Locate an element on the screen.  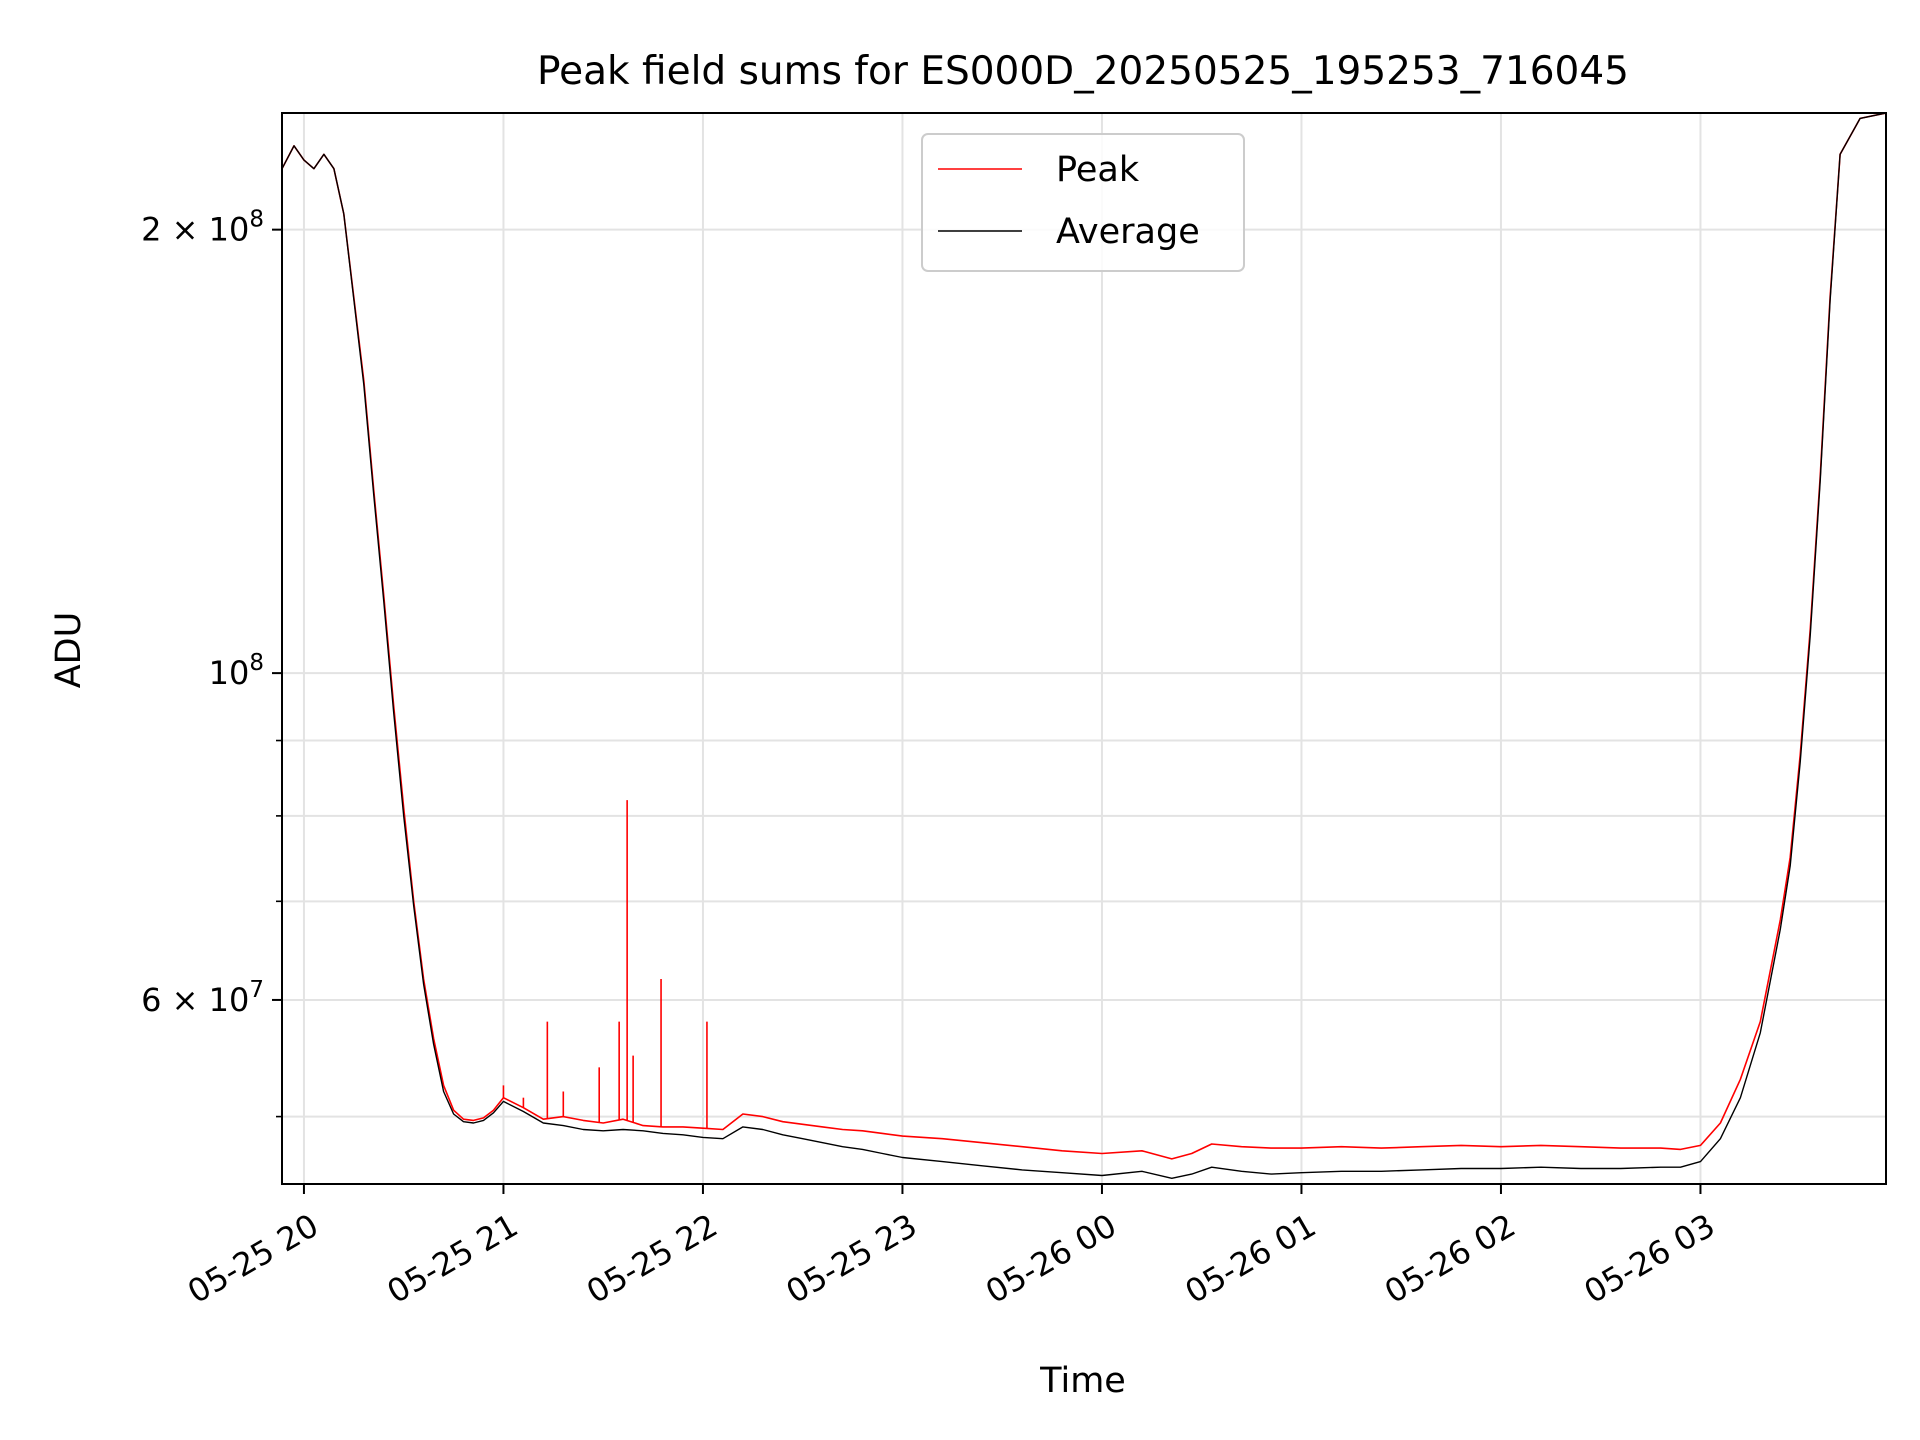
y-tick-base: 2 × 10 is located at coordinates (195, 230).